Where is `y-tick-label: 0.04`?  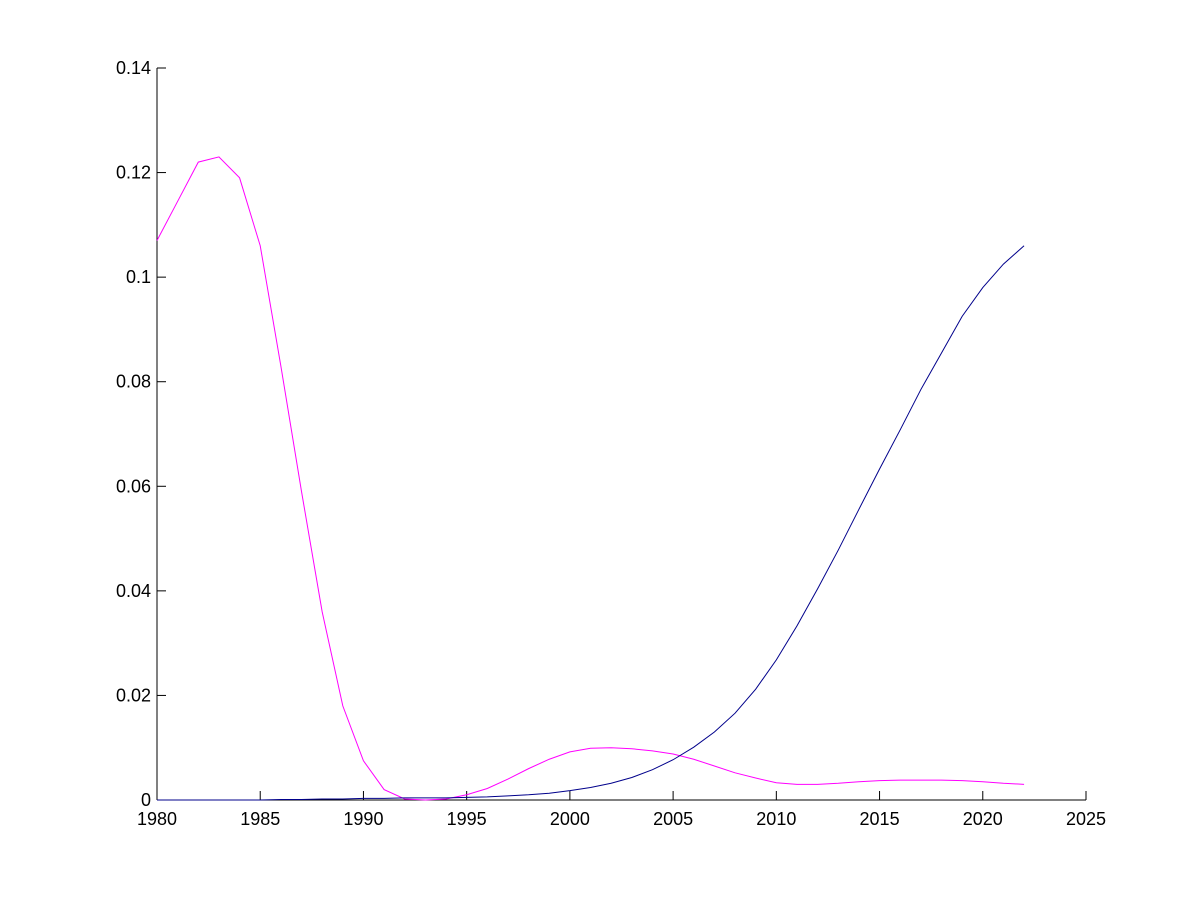
y-tick-label: 0.04 is located at coordinates (133, 591).